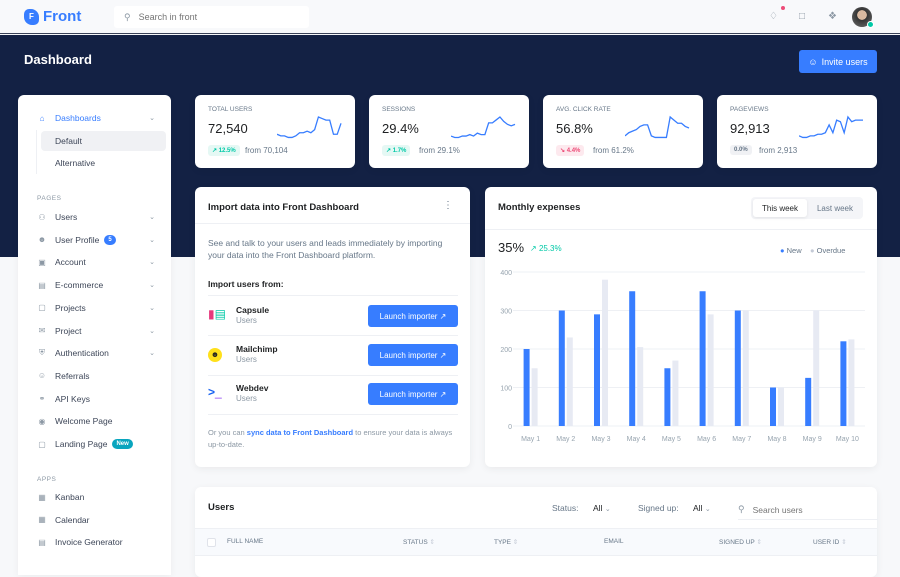  I want to click on column-header: FULL NAME, so click(245, 541).